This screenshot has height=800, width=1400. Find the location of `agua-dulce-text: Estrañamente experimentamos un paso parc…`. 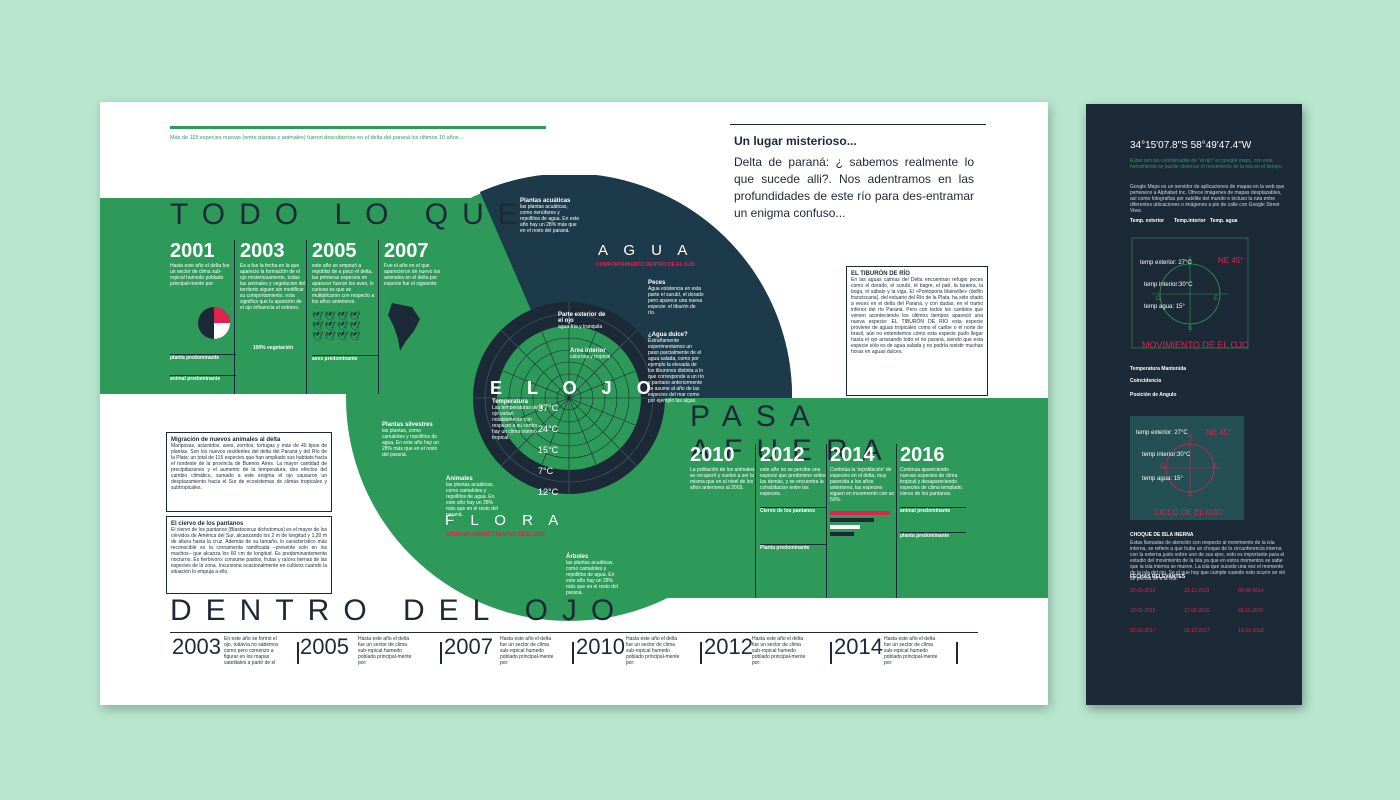

agua-dulce-text: Estrañamente experimentamos un paso parc… is located at coordinates (676, 371).